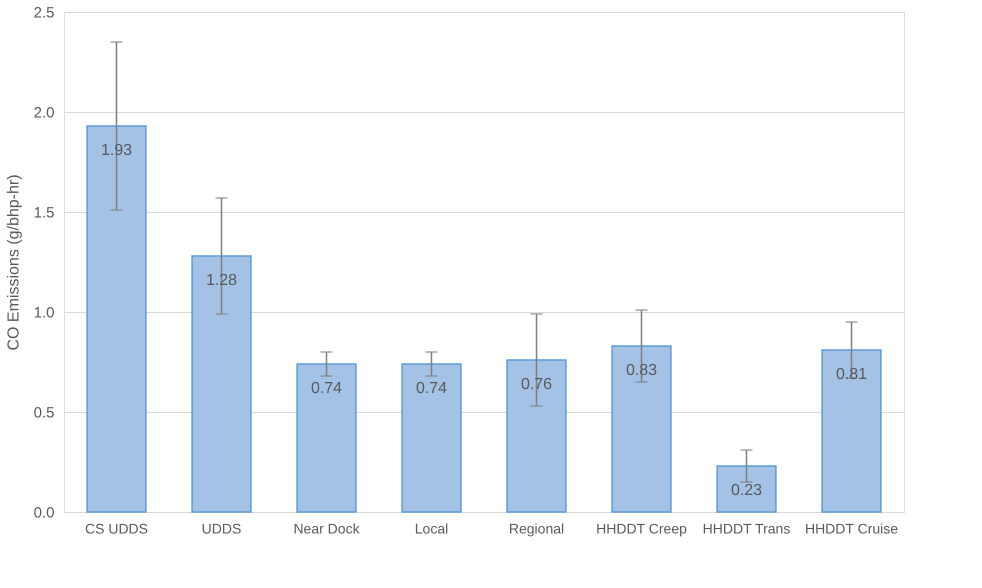 Image resolution: width=982 pixels, height=588 pixels. Describe the element at coordinates (116, 528) in the screenshot. I see `x-tick-label: CS UDDS` at that location.